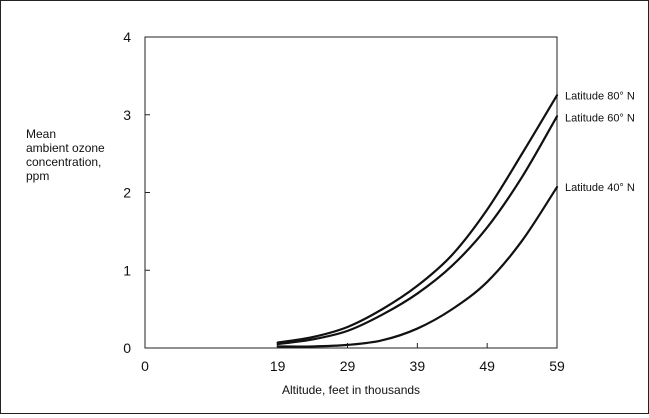  Describe the element at coordinates (136, 192) in the screenshot. I see `y-axis-ticks: 0 1 2 3 4` at that location.